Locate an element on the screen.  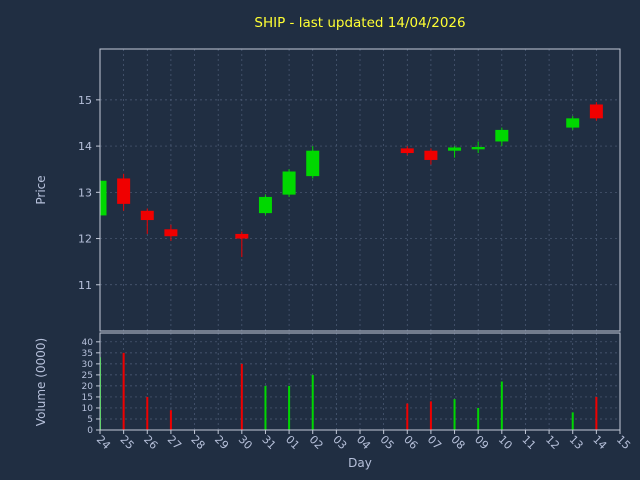
tick-label: 03 is located at coordinates (339, 442).